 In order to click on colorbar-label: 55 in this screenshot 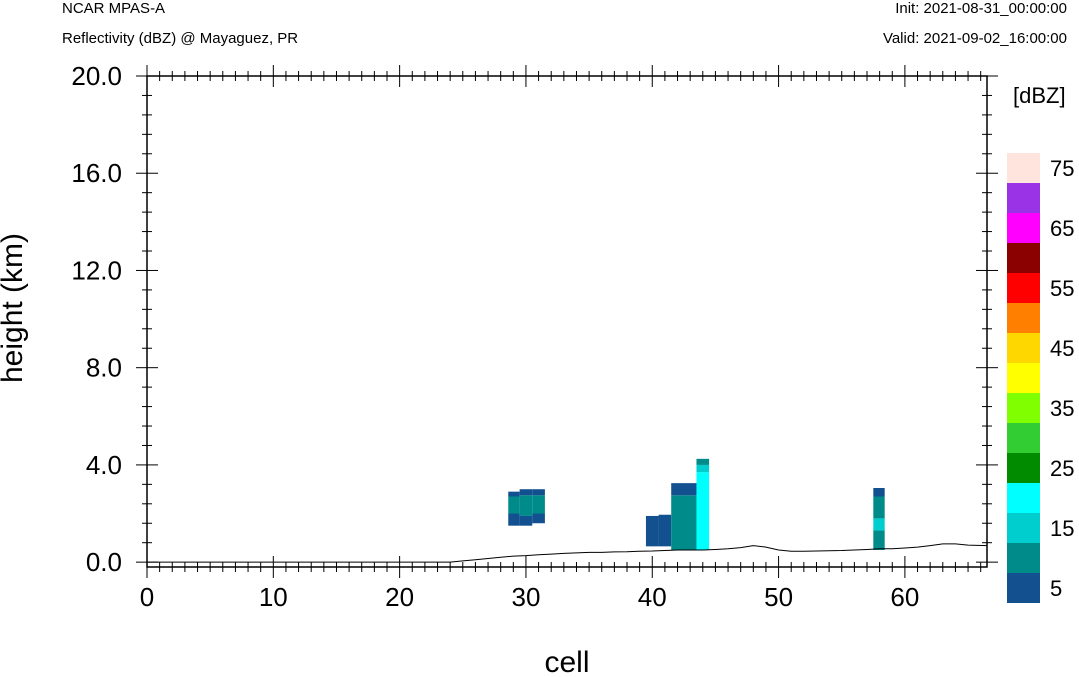, I will do `click(1062, 288)`.